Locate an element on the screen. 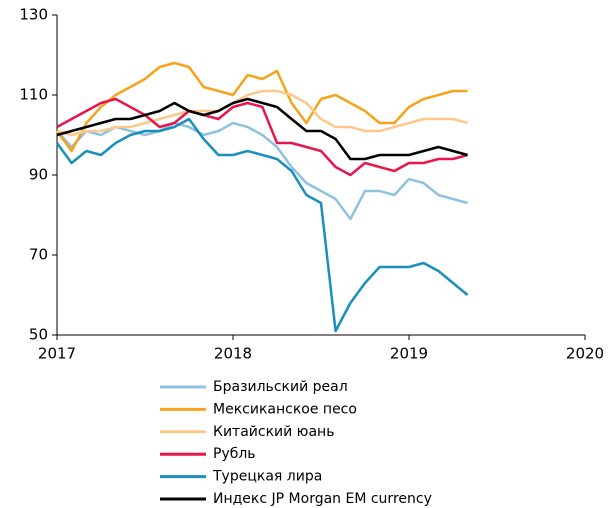 The image size is (616, 508). y-tick-label: 110 is located at coordinates (33, 95).